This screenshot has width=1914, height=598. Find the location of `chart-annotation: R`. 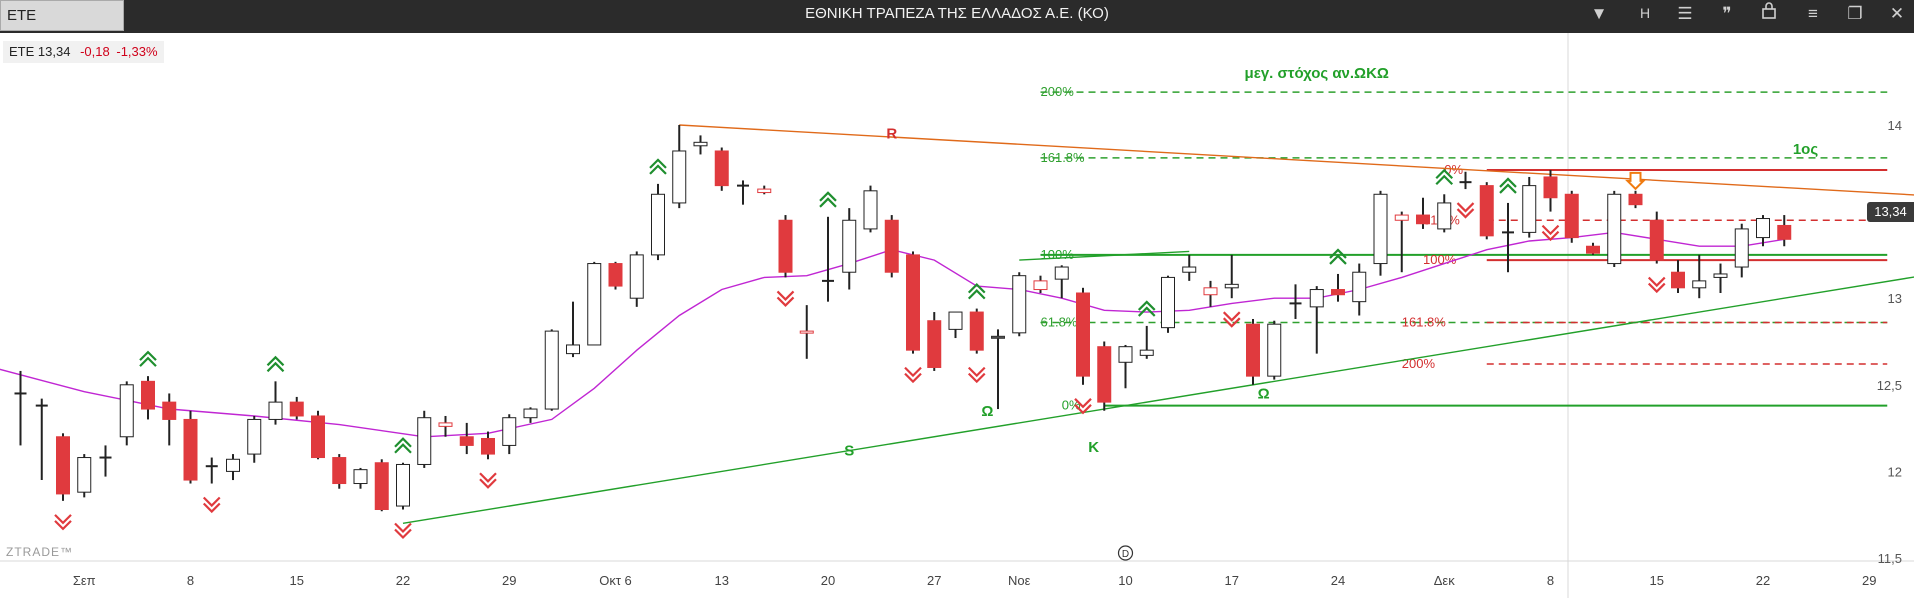

chart-annotation: R is located at coordinates (891, 134).